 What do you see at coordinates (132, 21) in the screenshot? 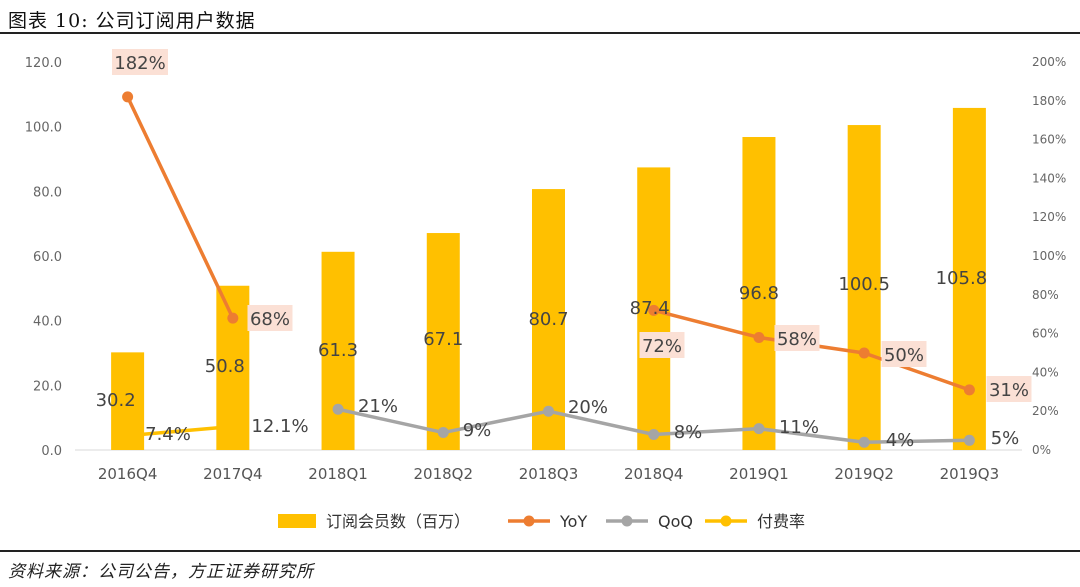
I see `figure-title: 图表 10: 公司订阅用户数据` at bounding box center [132, 21].